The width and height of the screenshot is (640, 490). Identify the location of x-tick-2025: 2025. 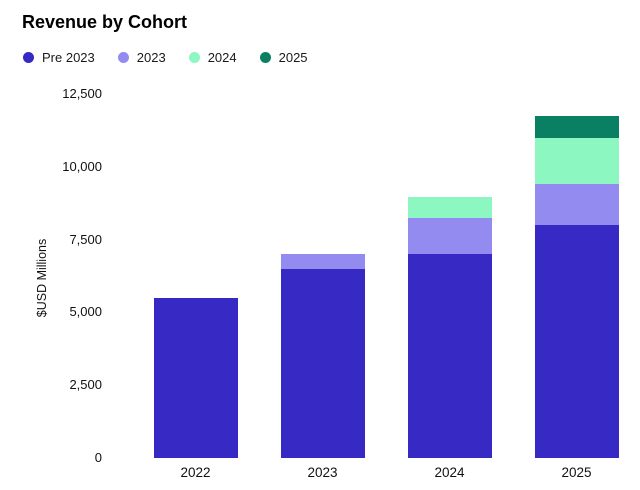
(576, 472).